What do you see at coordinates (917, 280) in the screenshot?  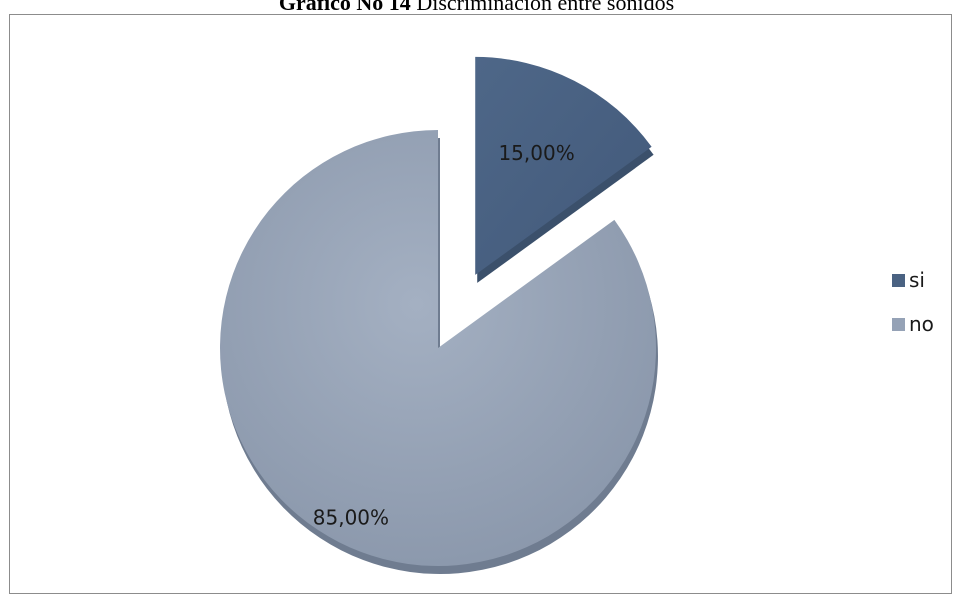 I see `legend-label-si: si` at bounding box center [917, 280].